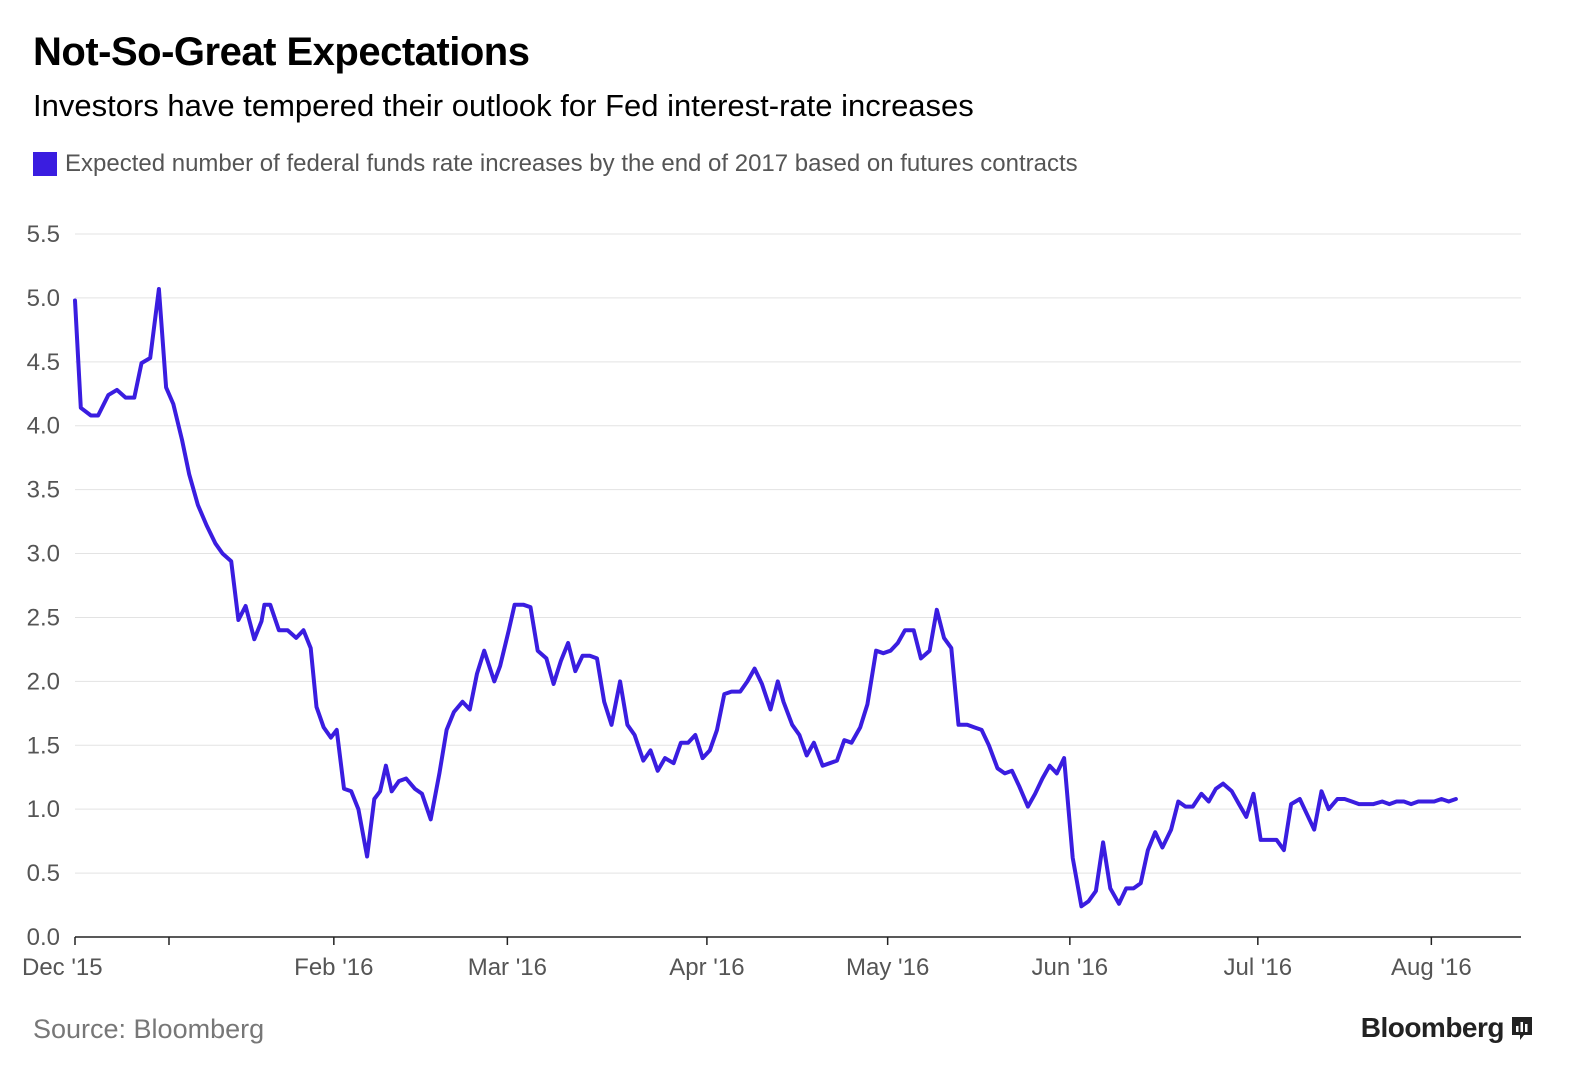 This screenshot has height=1088, width=1580. What do you see at coordinates (43, 490) in the screenshot?
I see `y-tick-label: 3.5` at bounding box center [43, 490].